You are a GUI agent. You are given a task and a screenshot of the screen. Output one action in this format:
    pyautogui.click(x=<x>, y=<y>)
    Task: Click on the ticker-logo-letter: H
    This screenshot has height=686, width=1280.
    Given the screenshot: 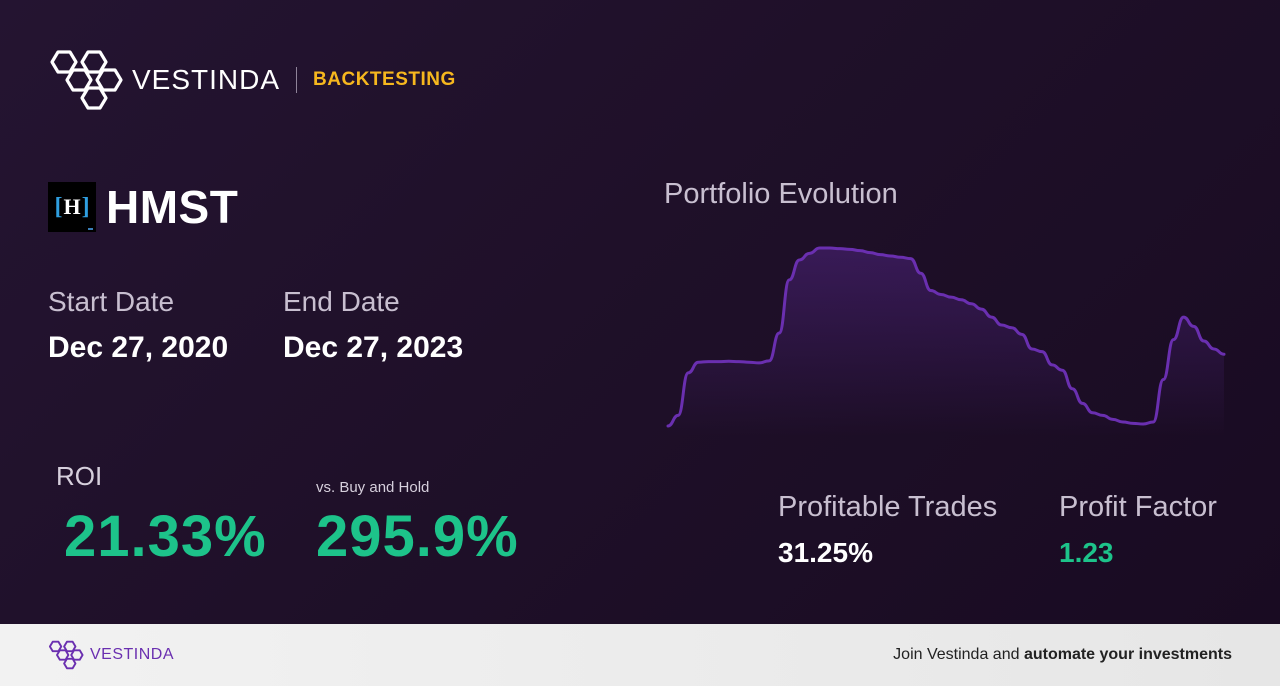 What is the action you would take?
    pyautogui.click(x=72, y=206)
    